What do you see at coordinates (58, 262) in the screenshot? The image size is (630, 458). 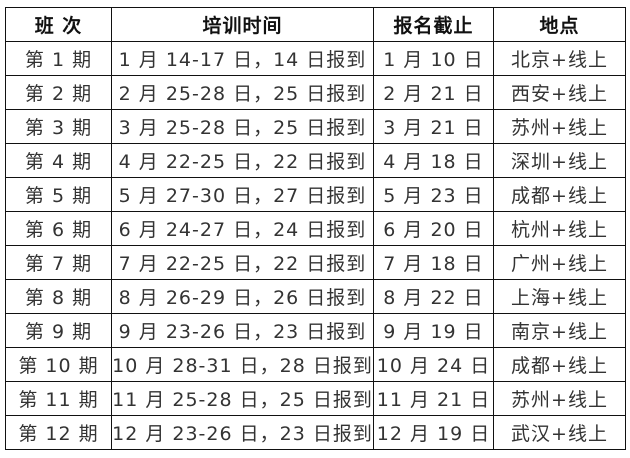 I see `session-cell: 第 7 期` at bounding box center [58, 262].